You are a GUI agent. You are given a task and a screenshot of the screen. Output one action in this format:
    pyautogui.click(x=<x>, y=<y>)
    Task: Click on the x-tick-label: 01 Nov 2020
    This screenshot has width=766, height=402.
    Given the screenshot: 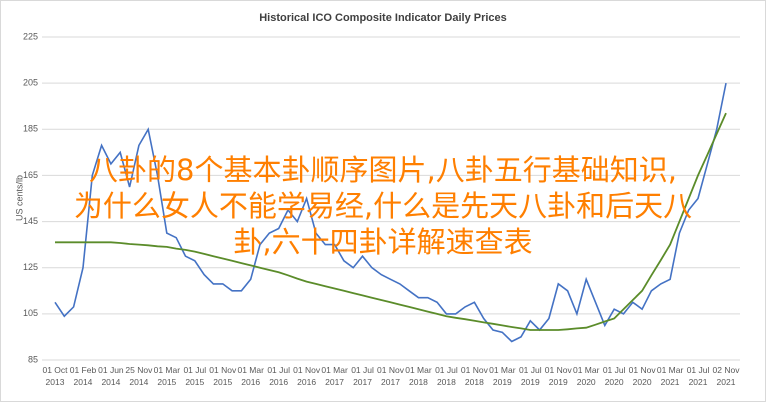 What is the action you would take?
    pyautogui.click(x=642, y=376)
    